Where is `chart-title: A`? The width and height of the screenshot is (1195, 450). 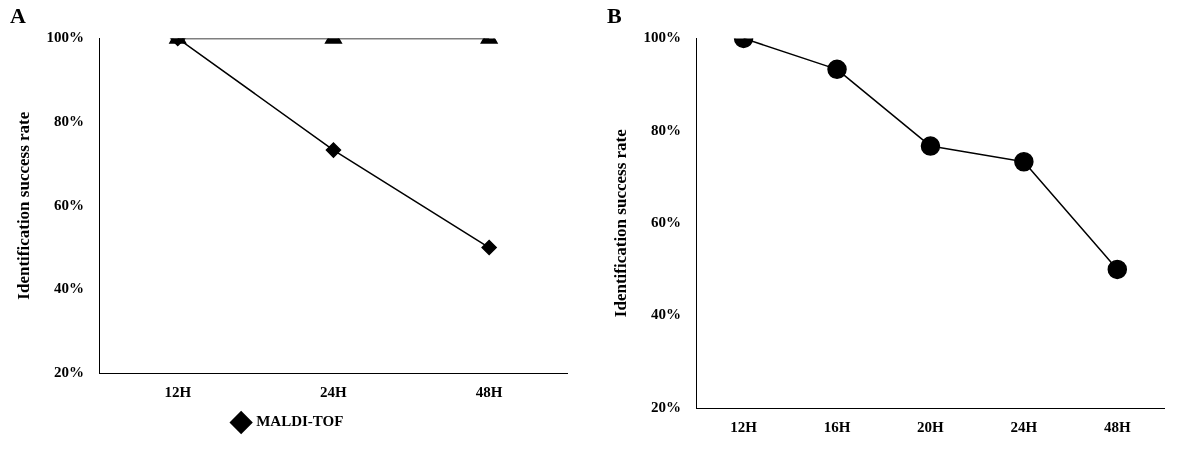 chart-title: A is located at coordinates (18, 15).